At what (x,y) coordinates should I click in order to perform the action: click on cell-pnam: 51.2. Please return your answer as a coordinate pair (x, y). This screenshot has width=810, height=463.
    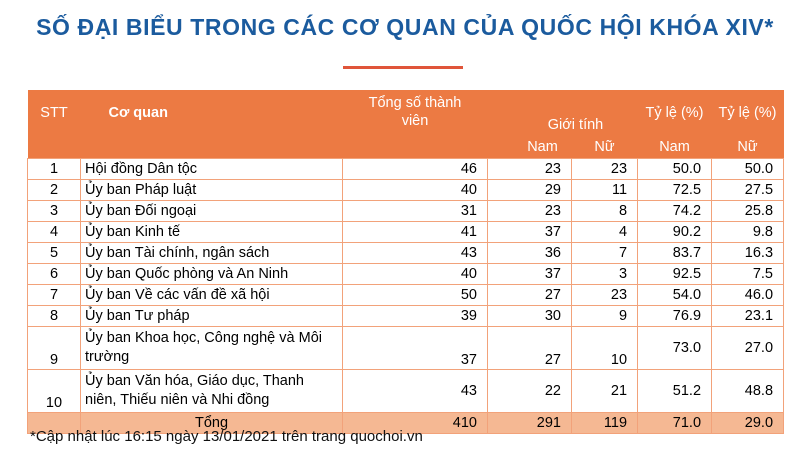
    Looking at the image, I should click on (675, 390).